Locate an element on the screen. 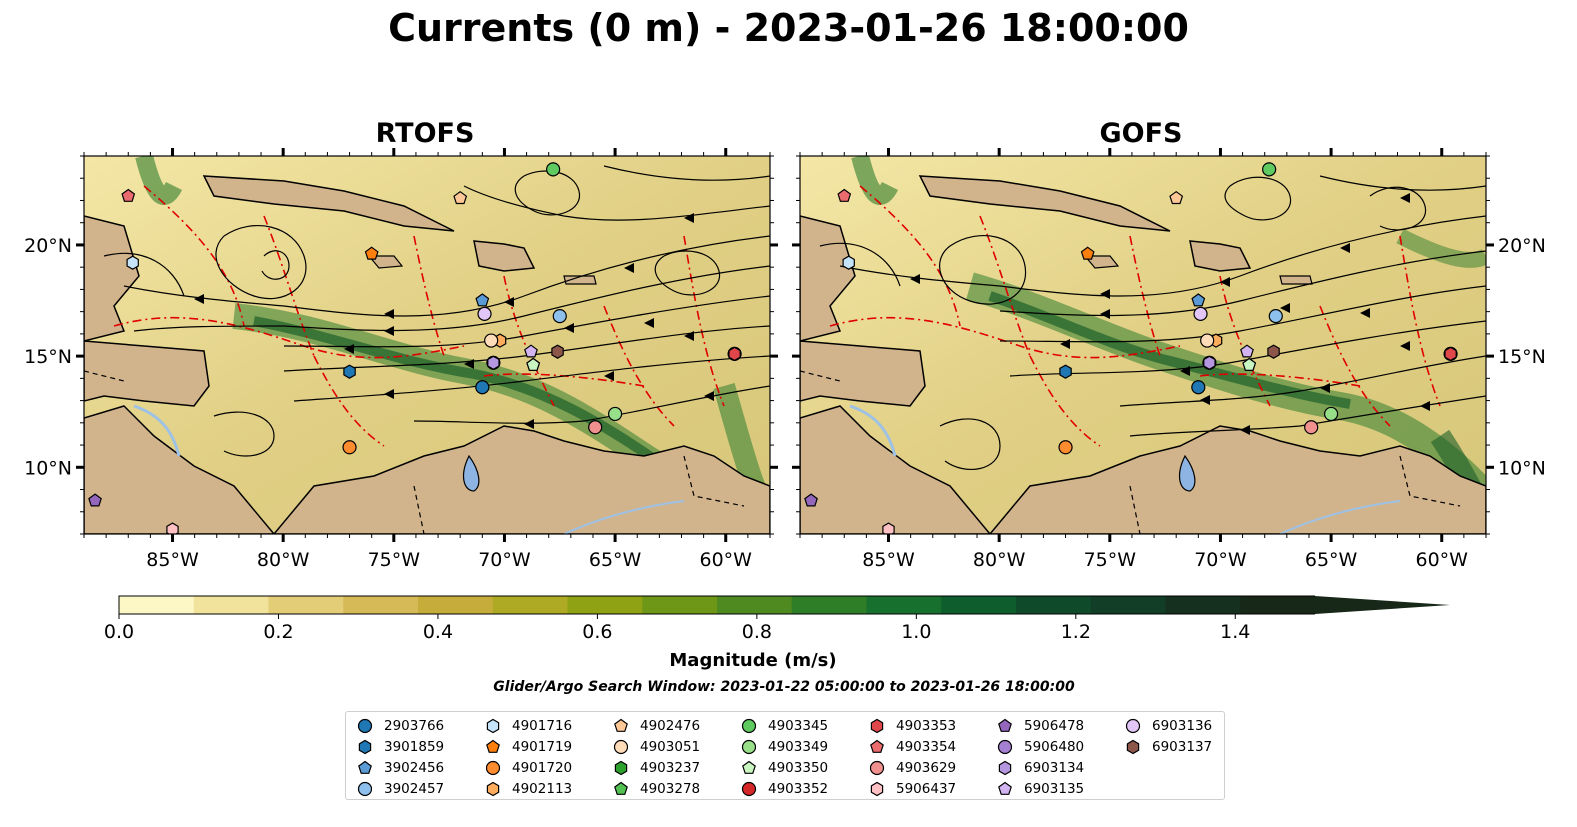 This screenshot has height=827, width=1577. lon-tick-label: 85°W is located at coordinates (888, 560).